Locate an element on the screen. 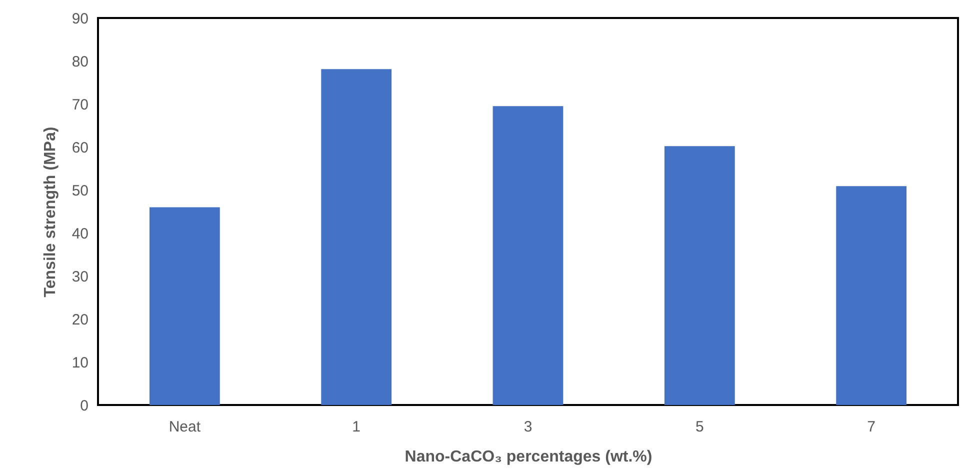  y-tick-label: 80 is located at coordinates (80, 62).